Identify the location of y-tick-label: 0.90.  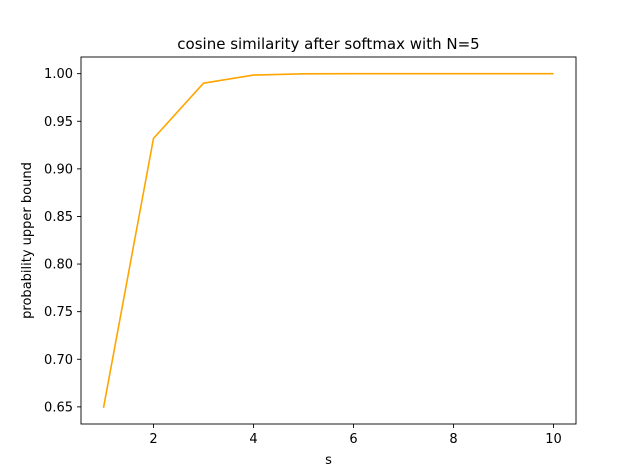
(58, 169).